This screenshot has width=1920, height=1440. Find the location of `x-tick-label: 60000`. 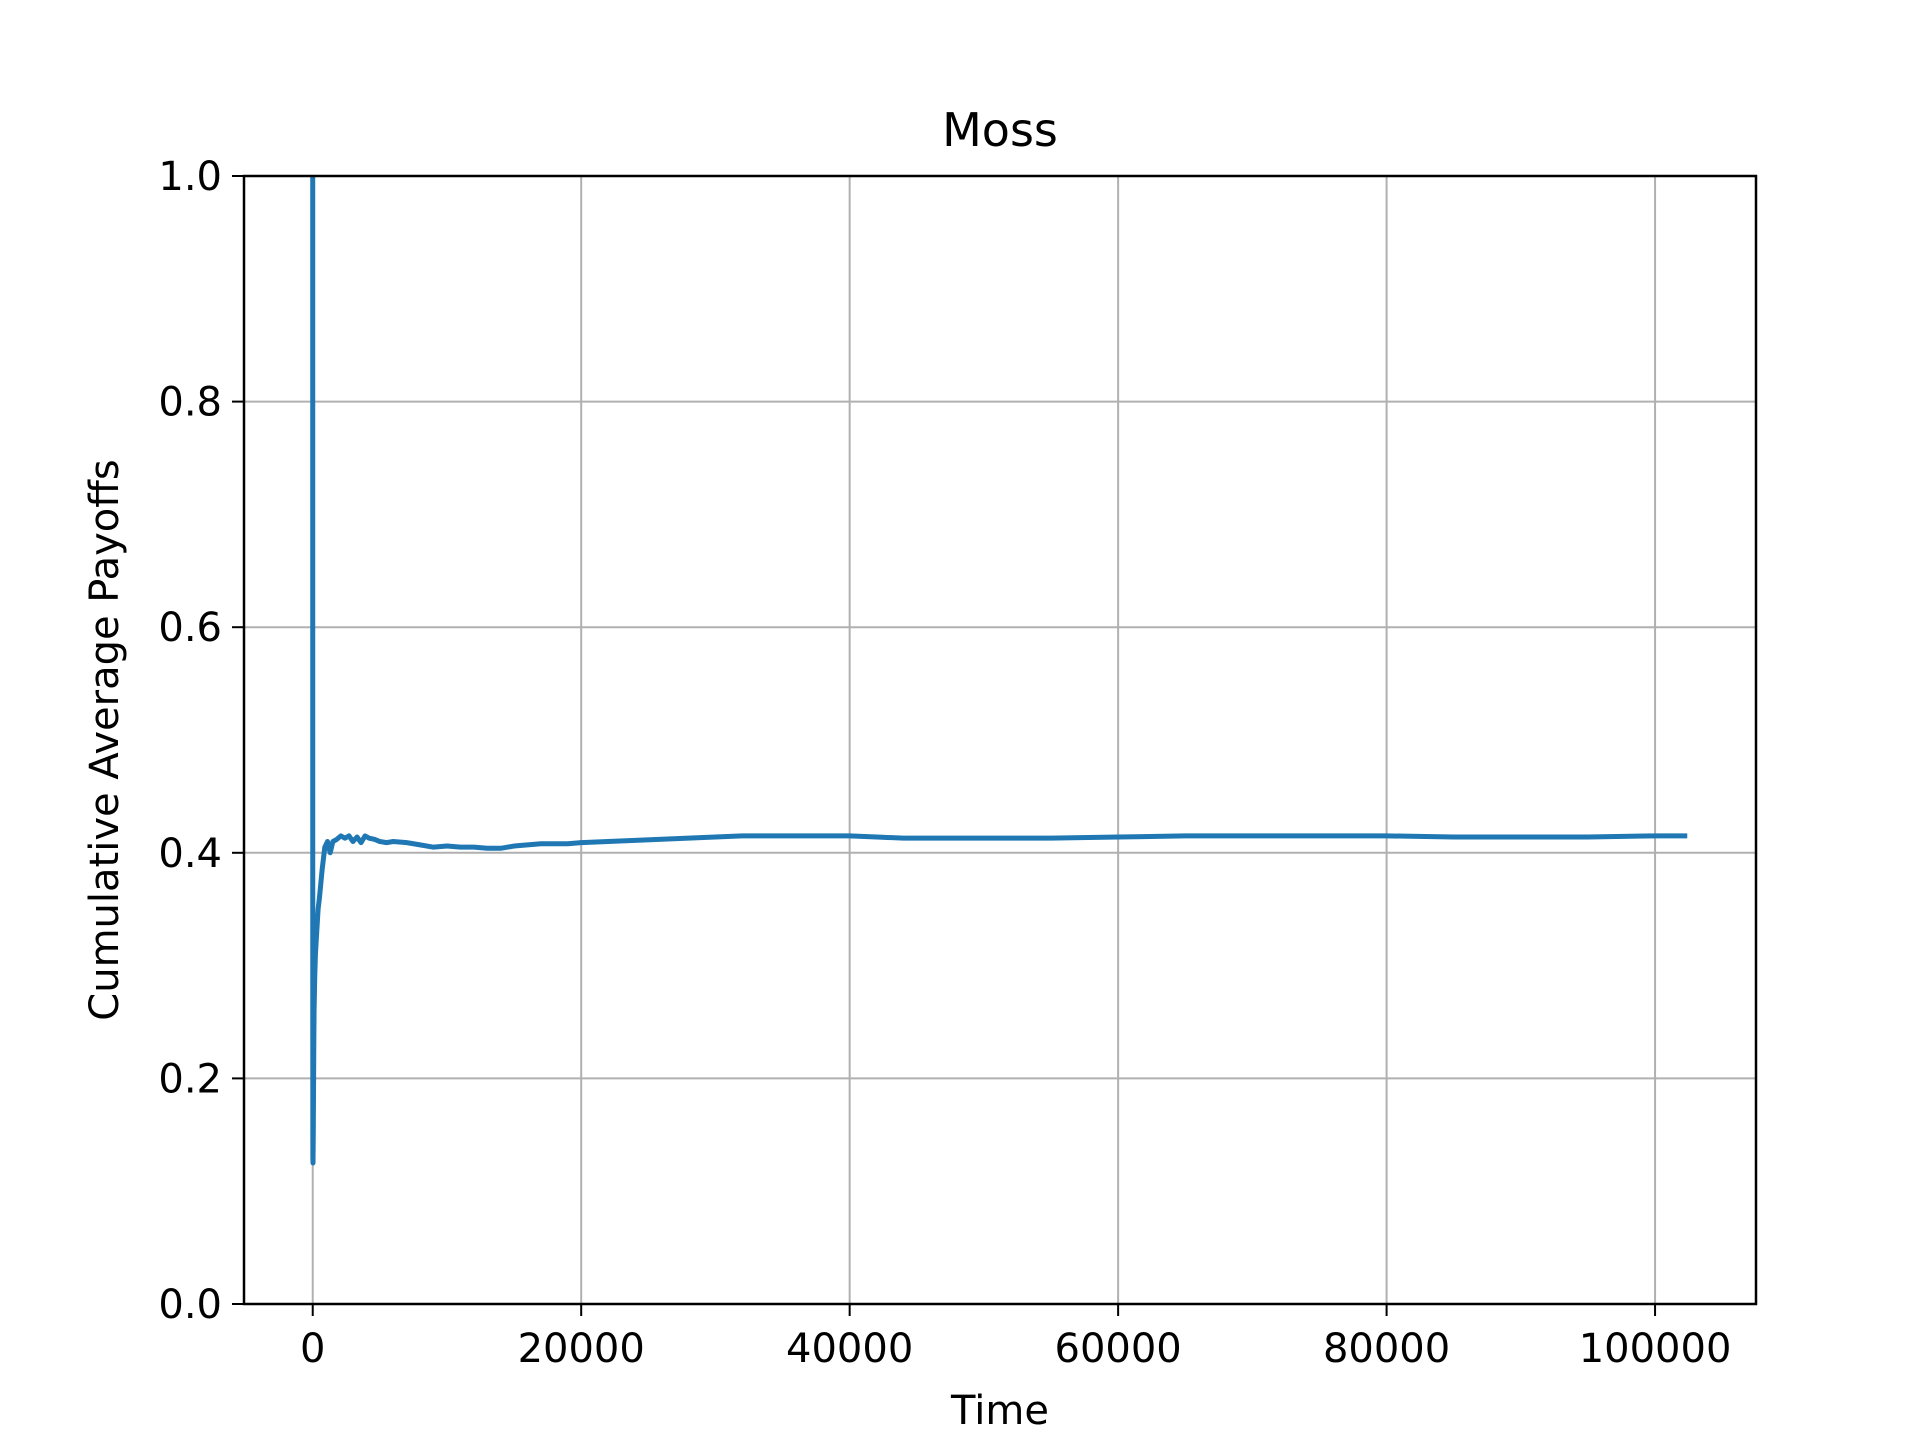

x-tick-label: 60000 is located at coordinates (1118, 1349).